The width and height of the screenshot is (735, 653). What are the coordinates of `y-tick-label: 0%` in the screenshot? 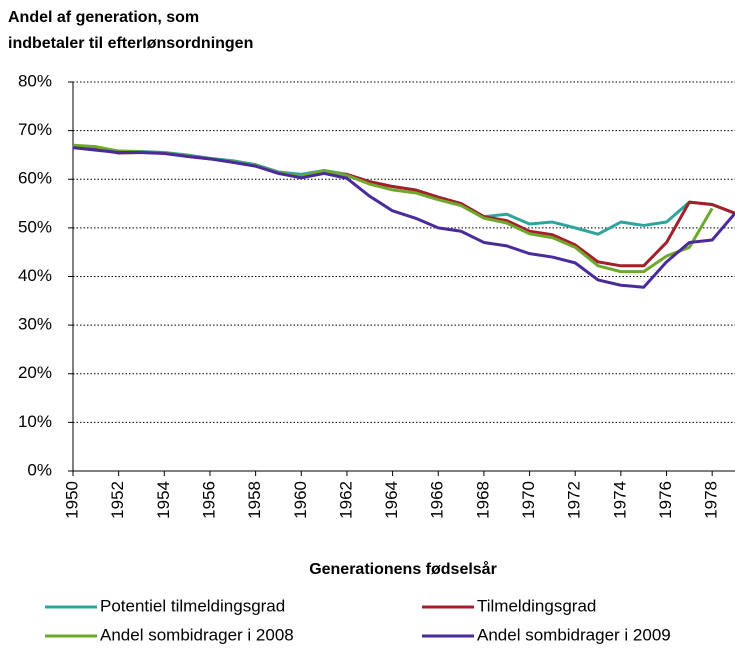 It's located at (39, 469).